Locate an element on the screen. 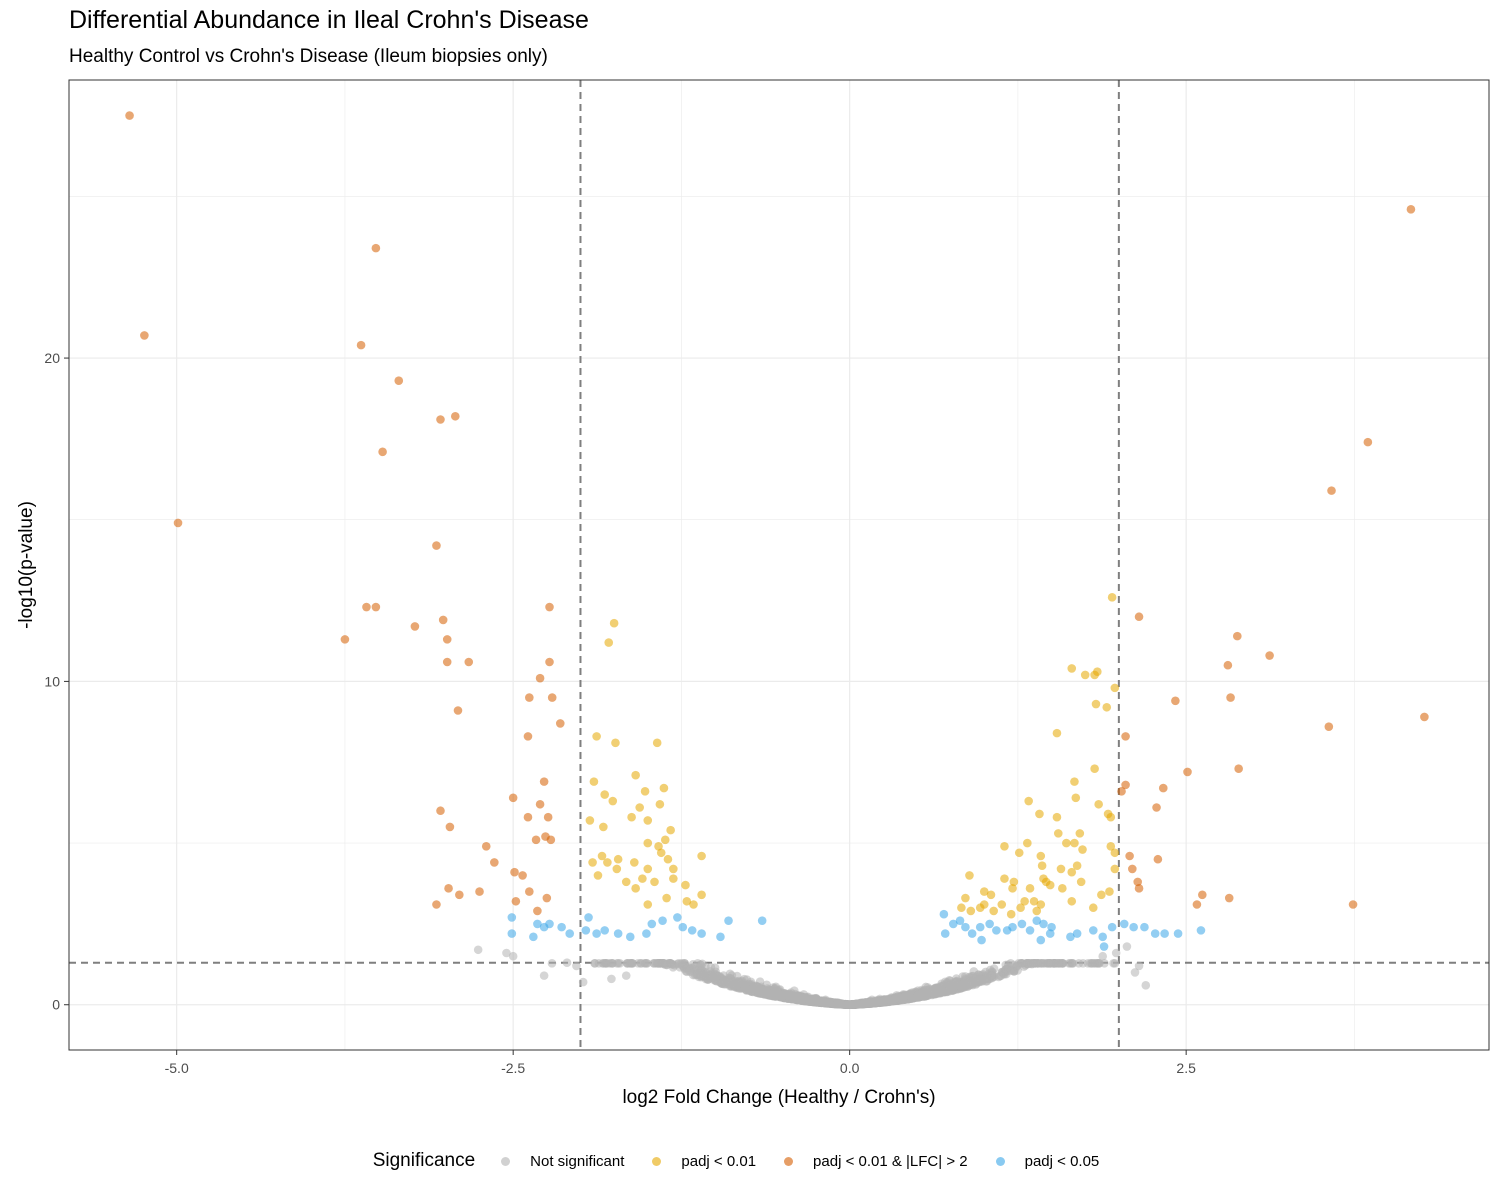 The height and width of the screenshot is (1200, 1500). legend-item-padj-001-lfc: padj < 0.01 & |LFC| > 2 is located at coordinates (876, 1161).